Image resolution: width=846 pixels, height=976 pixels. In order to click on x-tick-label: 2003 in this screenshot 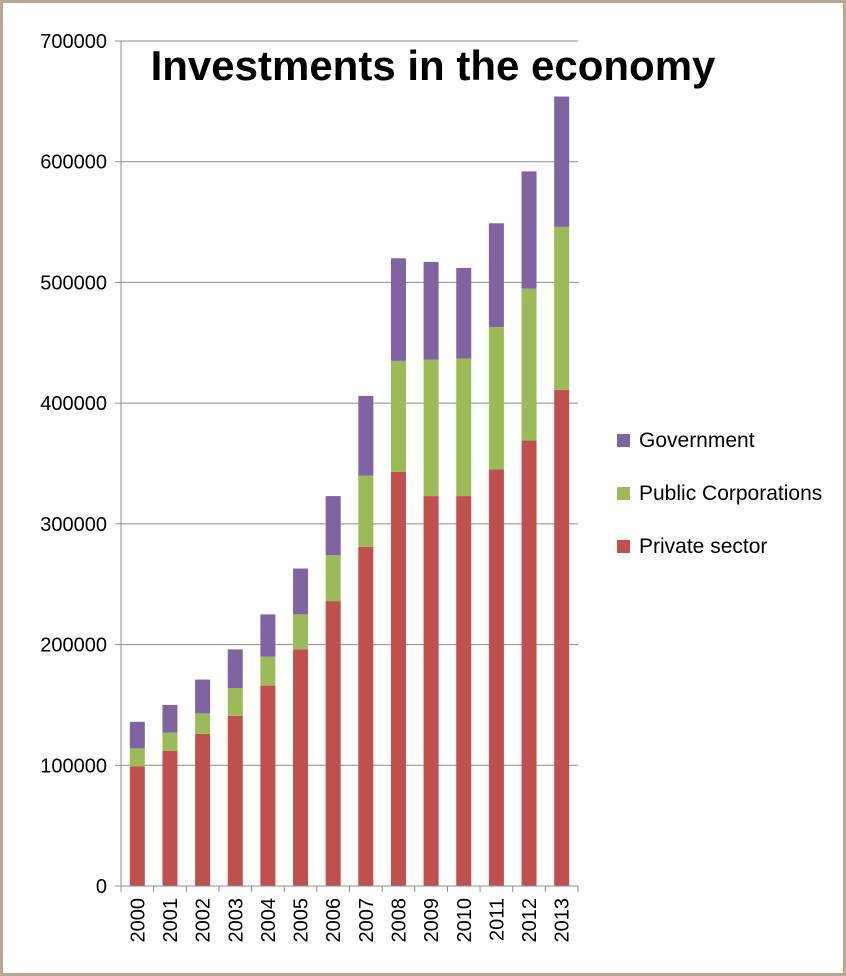, I will do `click(236, 920)`.